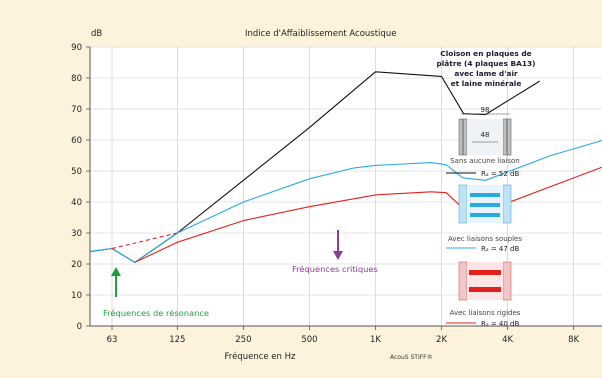 The width and height of the screenshot is (602, 378). I want to click on x-tick-label: 125, so click(177, 340).